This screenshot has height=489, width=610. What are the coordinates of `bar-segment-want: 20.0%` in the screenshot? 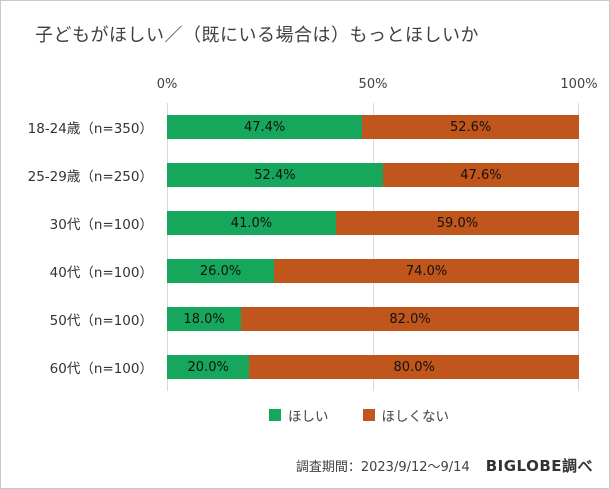 It's located at (208, 367).